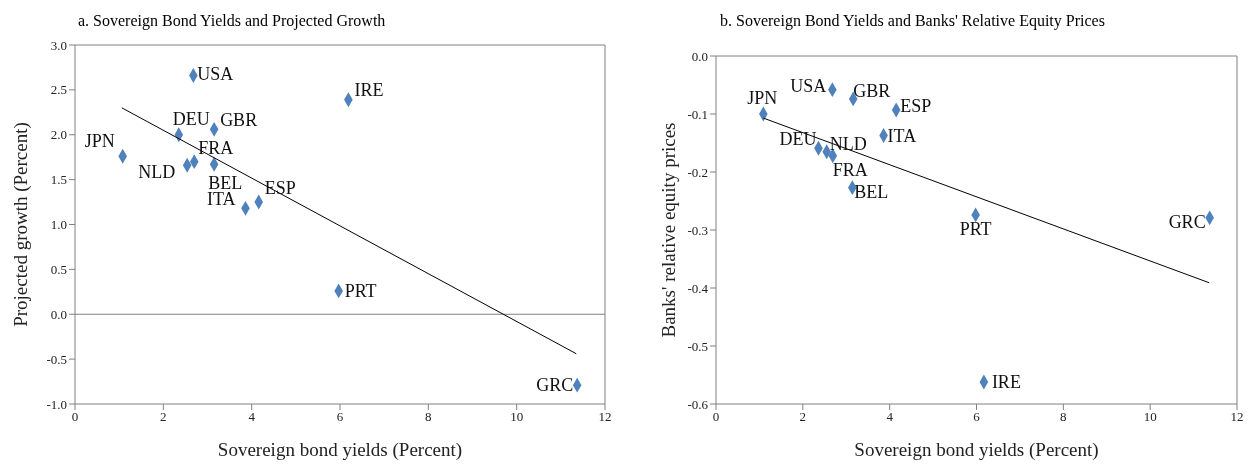 The height and width of the screenshot is (464, 1250). What do you see at coordinates (668, 230) in the screenshot?
I see `y-axis-title: Banks' relative equity prices` at bounding box center [668, 230].